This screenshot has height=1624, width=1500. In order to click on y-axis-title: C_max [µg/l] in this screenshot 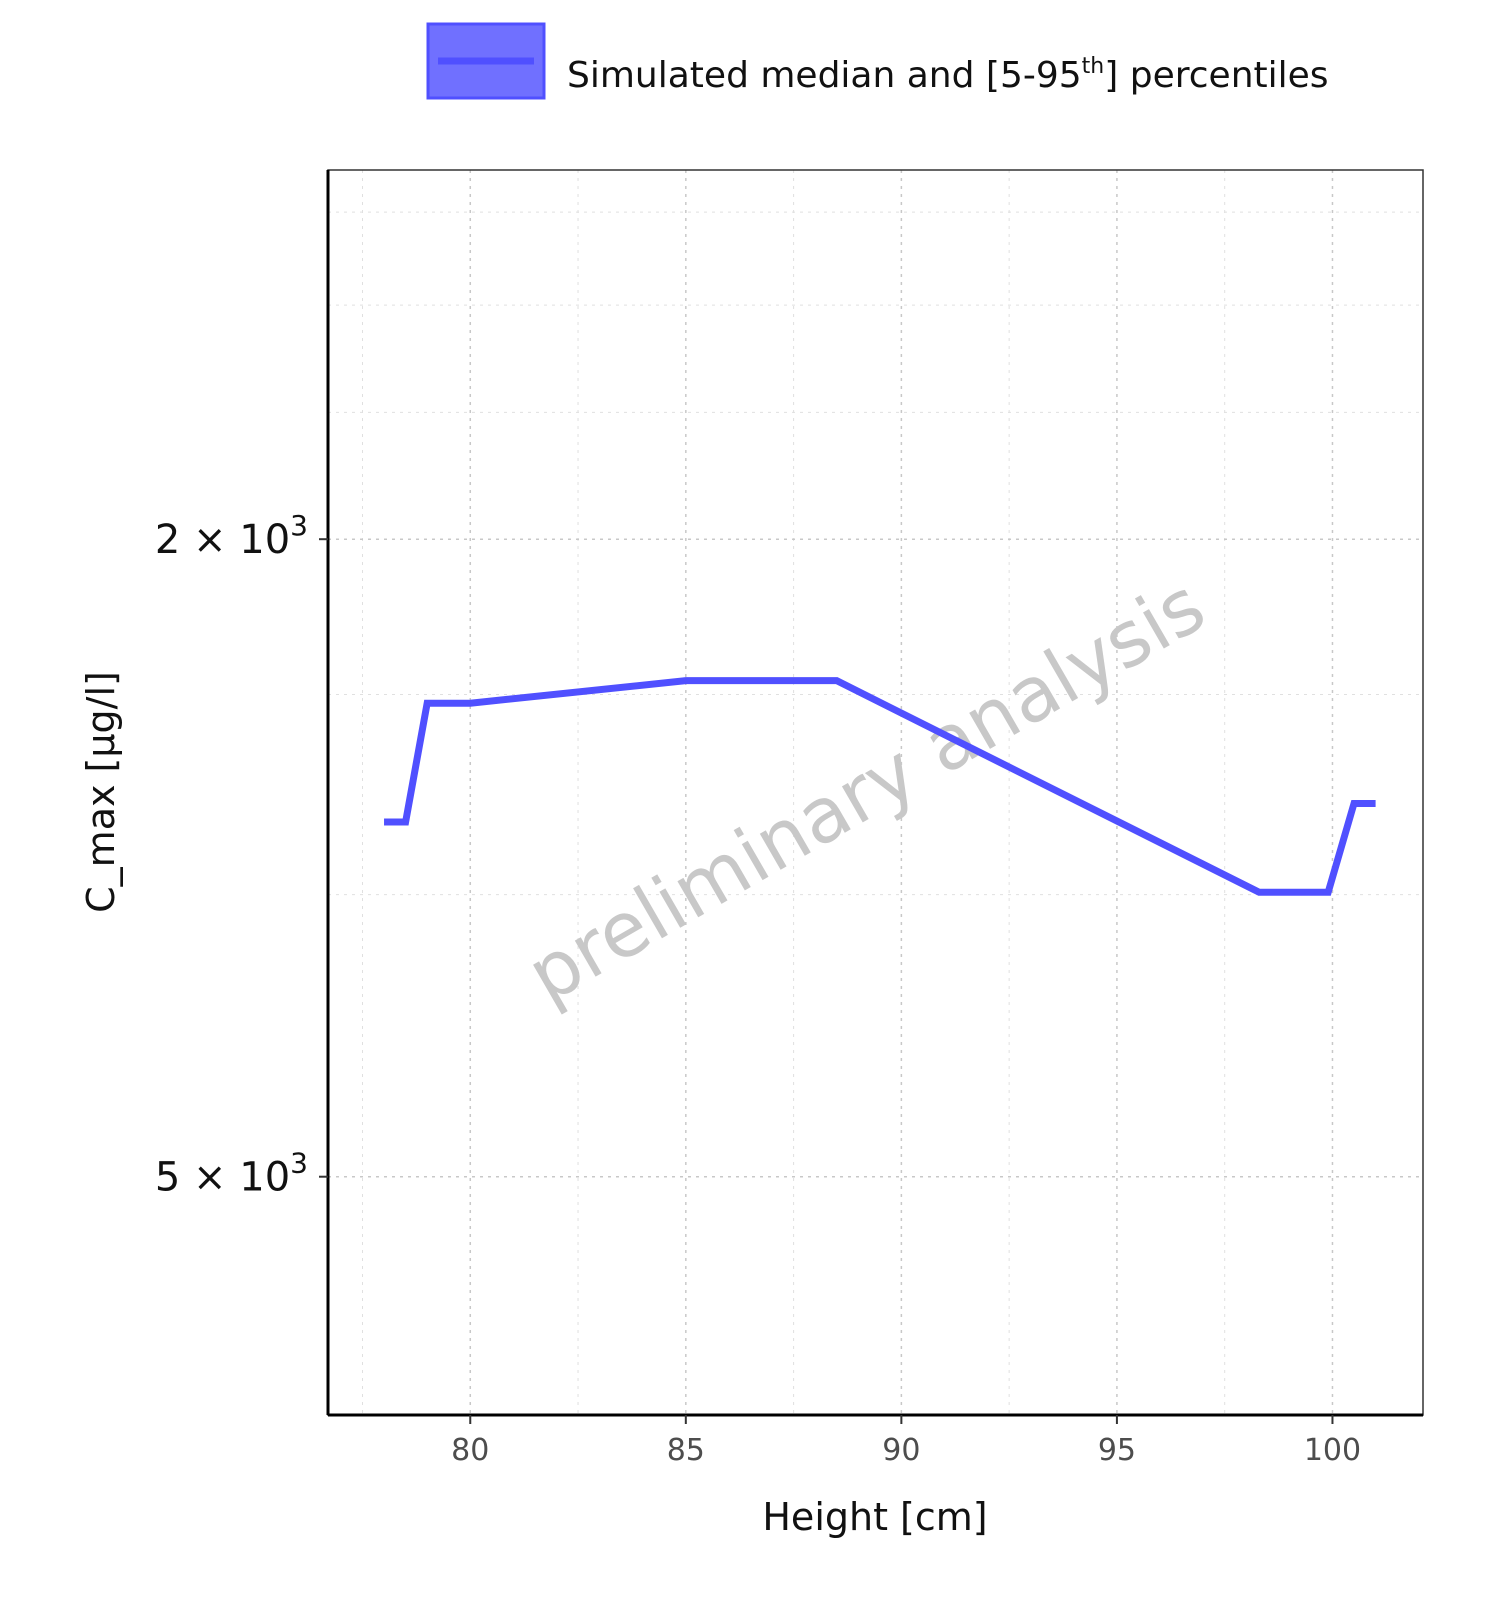, I will do `click(101, 792)`.